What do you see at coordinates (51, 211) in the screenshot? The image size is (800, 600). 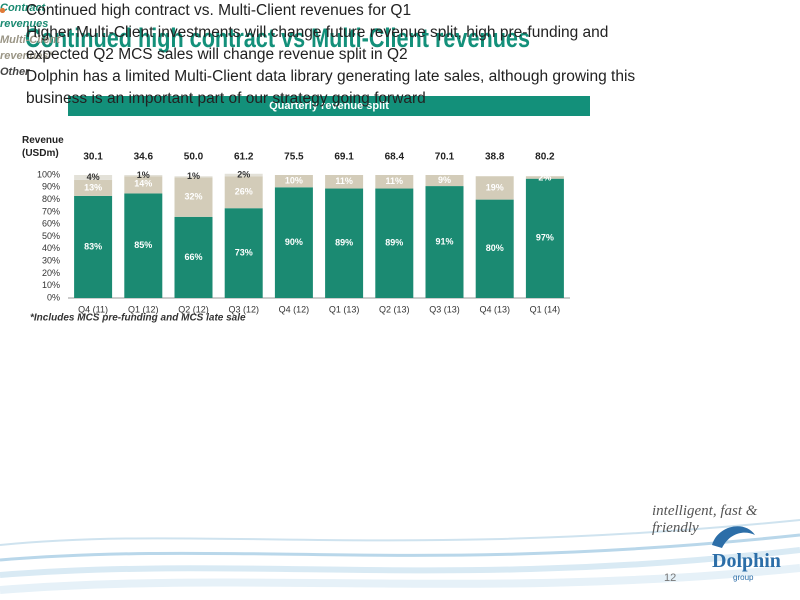 I see `y-tick-label: 70%` at bounding box center [51, 211].